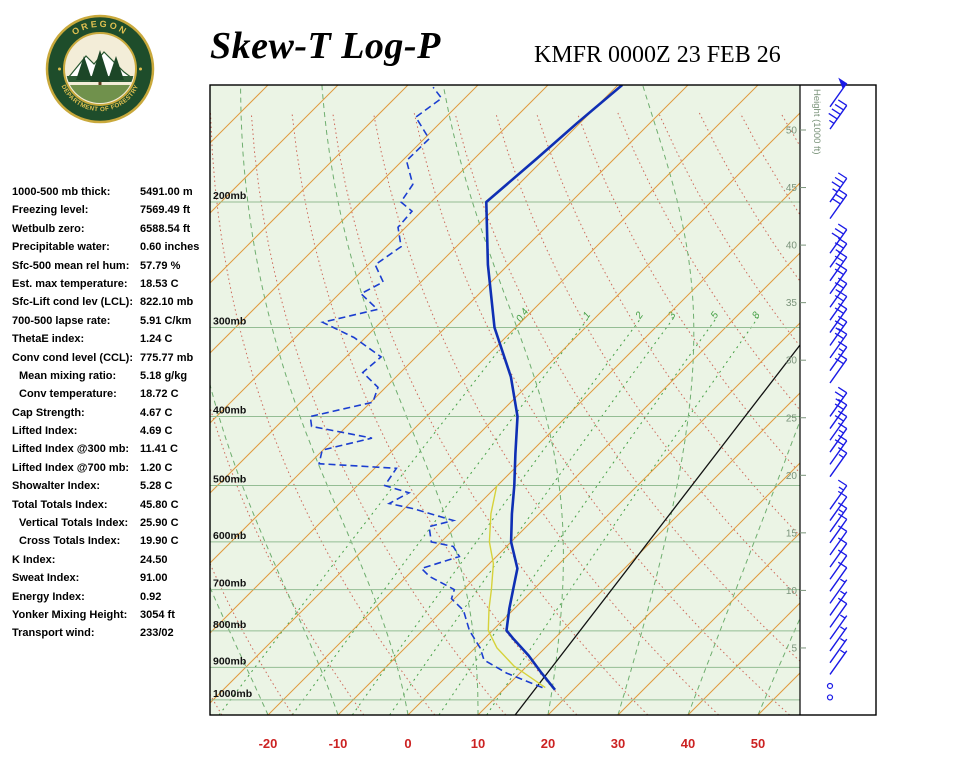  Describe the element at coordinates (112, 616) in the screenshot. I see `stat-row: Yonker Mixing Height: 3054 ft` at that location.